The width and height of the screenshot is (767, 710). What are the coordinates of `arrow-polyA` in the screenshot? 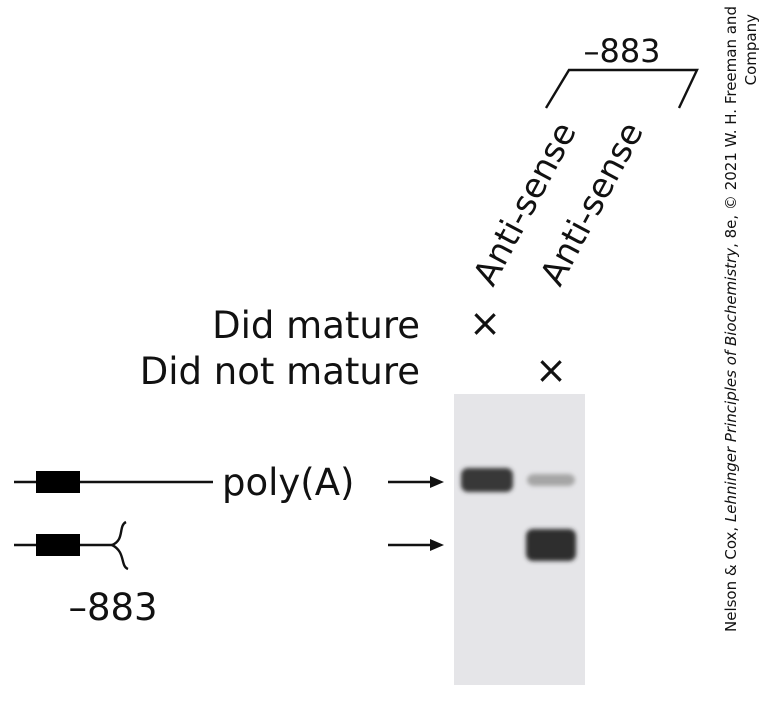 It's located at (416, 482).